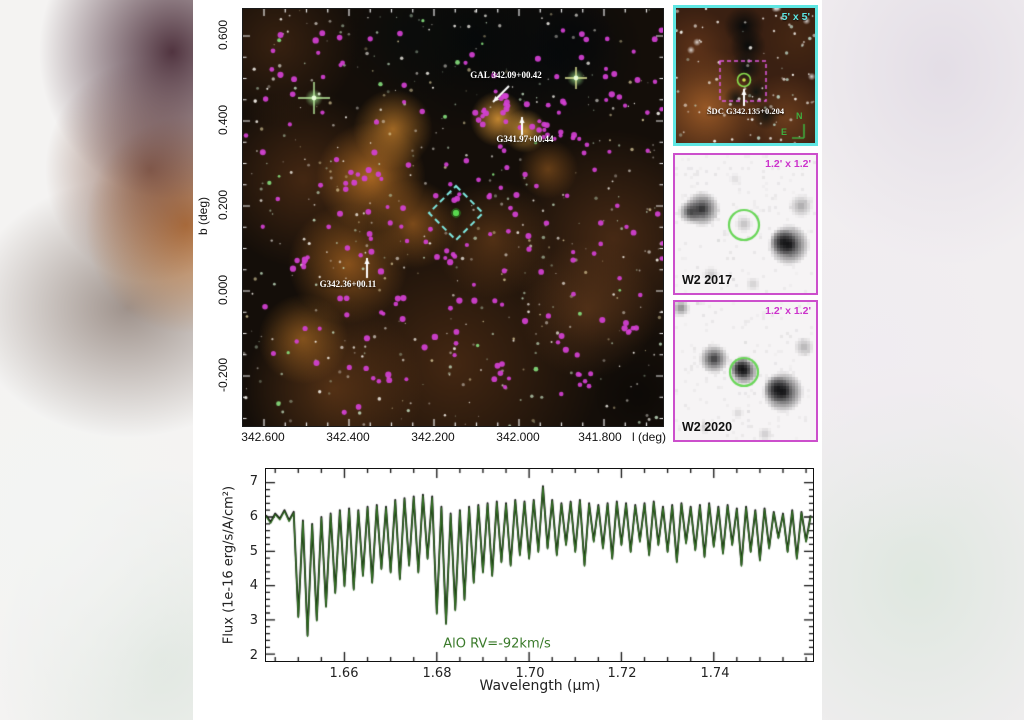 This screenshot has width=1024, height=720. What do you see at coordinates (530, 673) in the screenshot?
I see `spectrum-x-tick-label: 1.70` at bounding box center [530, 673].